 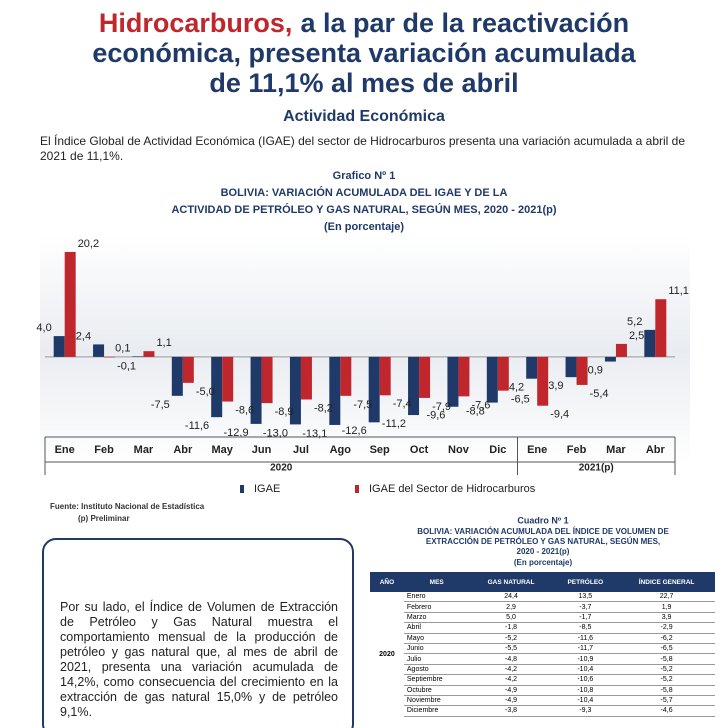 I want to click on cell: -5,5, so click(x=511, y=649).